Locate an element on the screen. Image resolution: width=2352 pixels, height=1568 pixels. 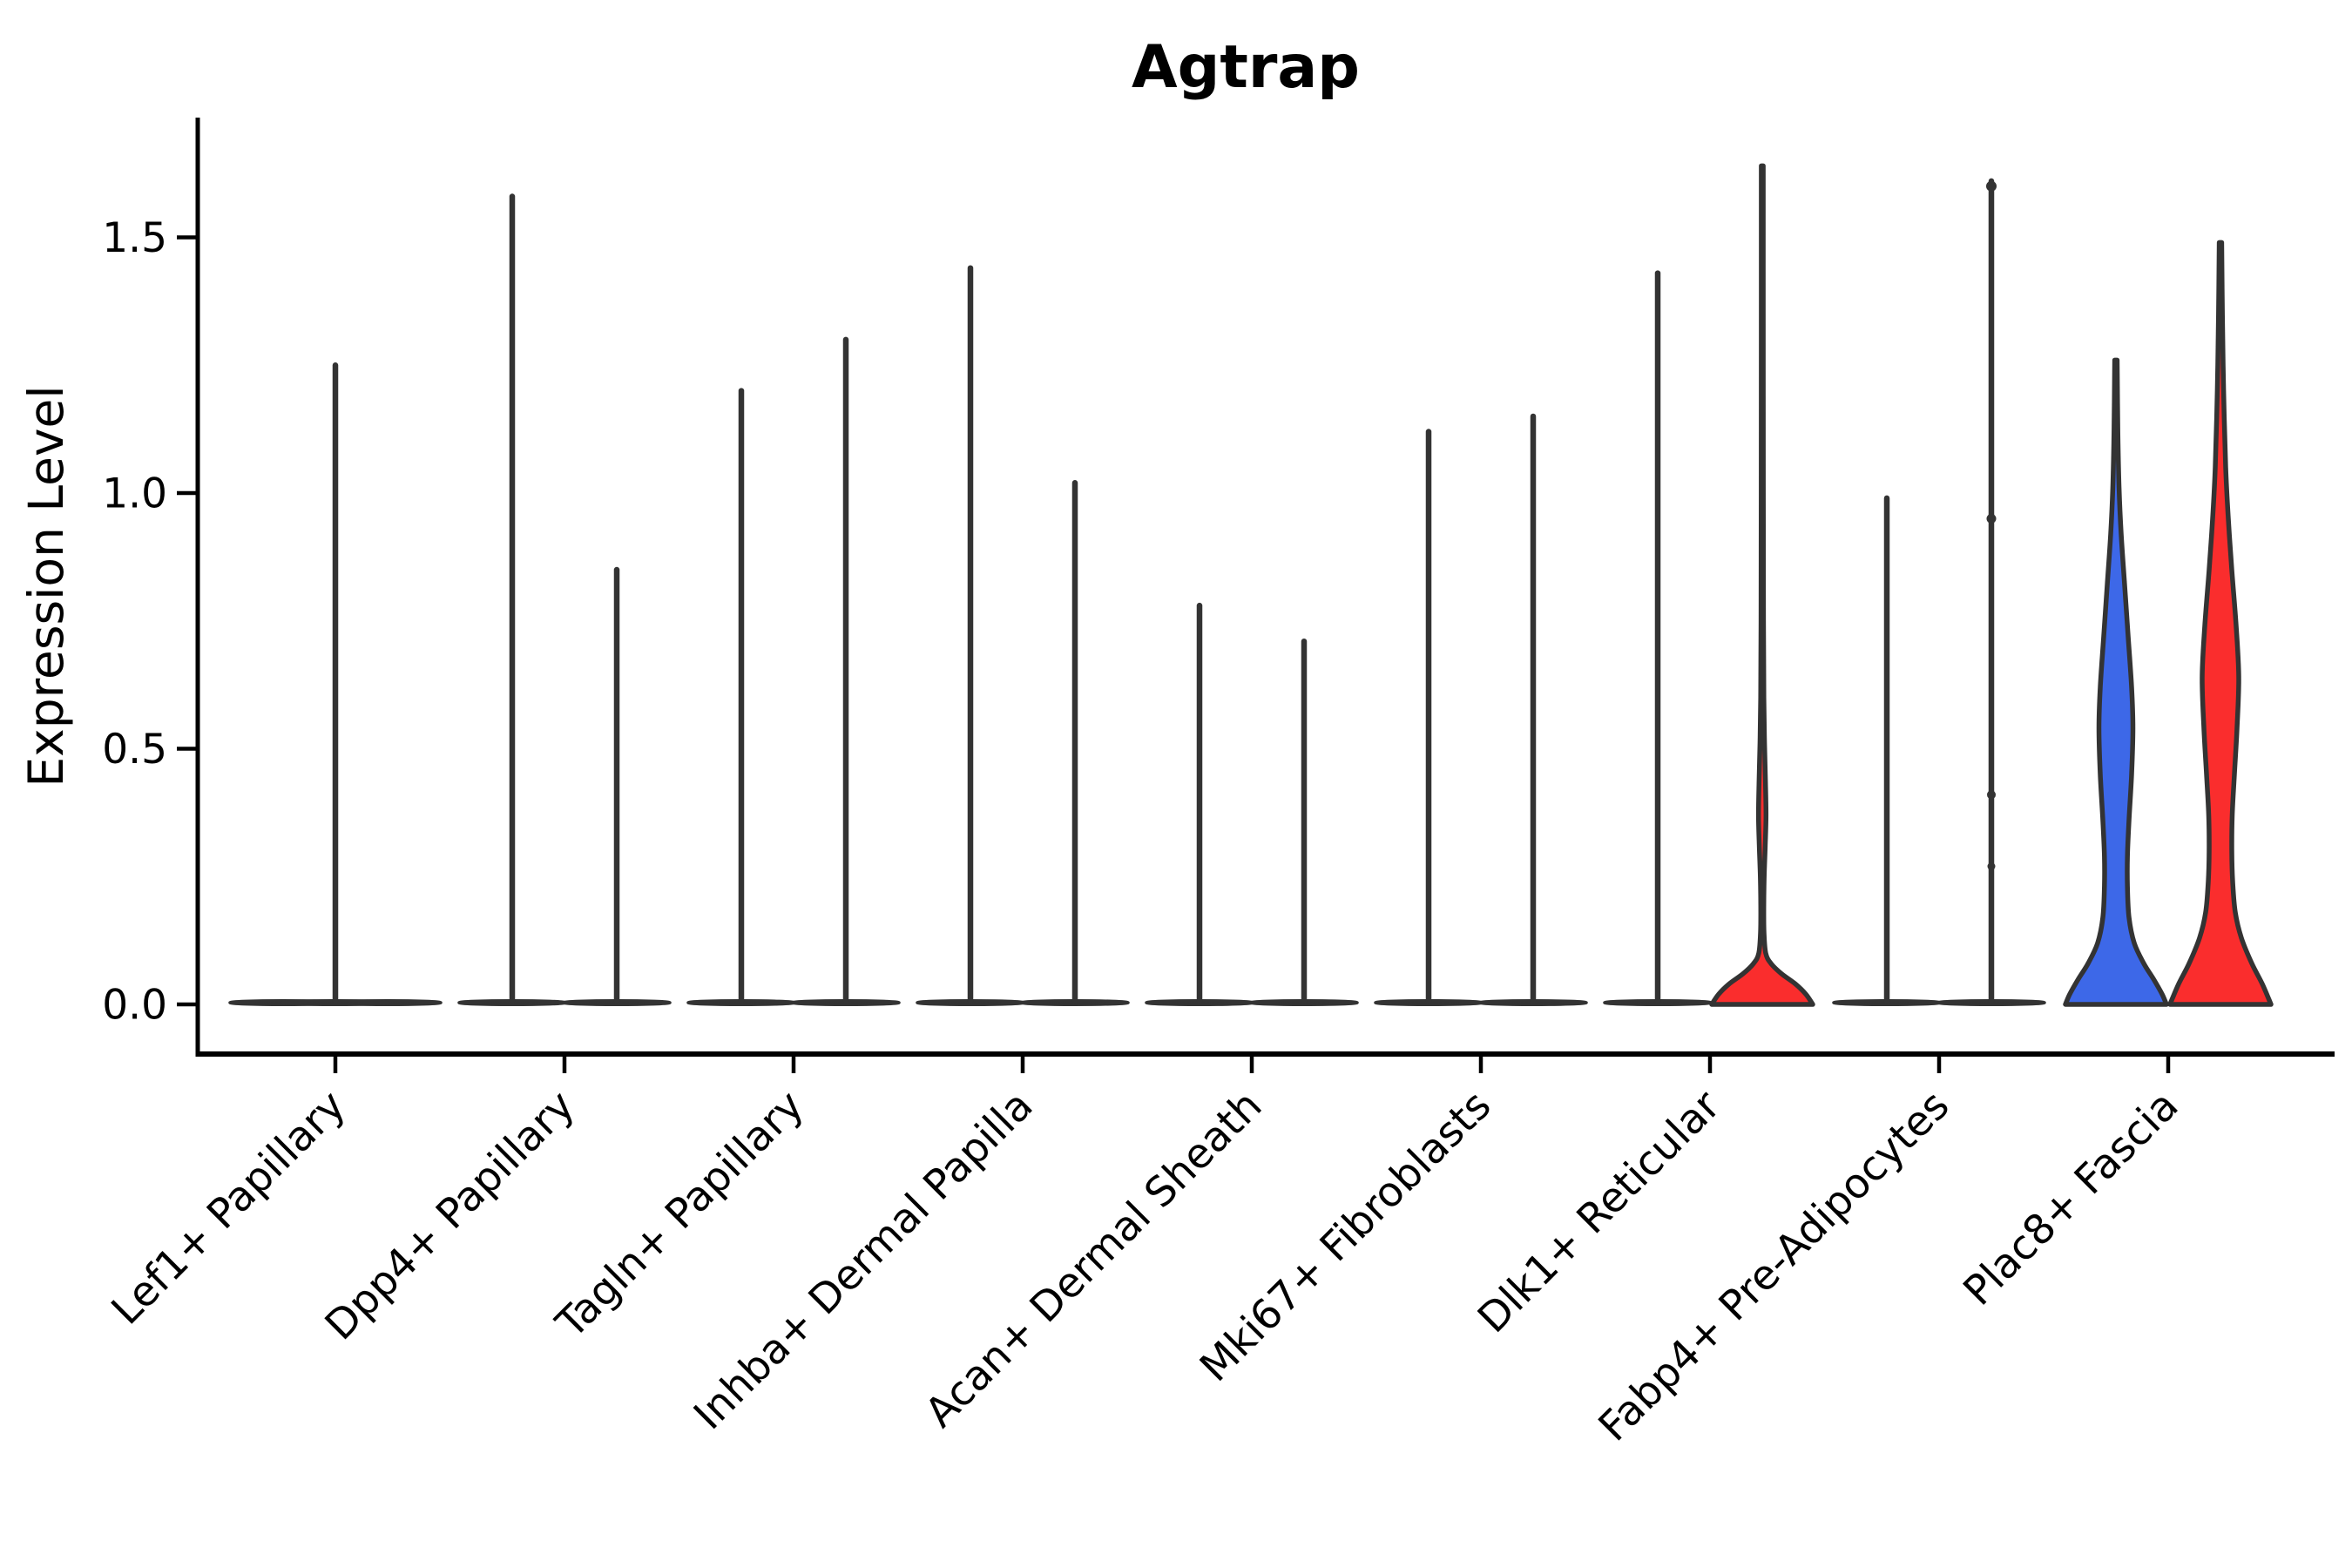
y-axis-label: Expression Level is located at coordinates (46, 586).